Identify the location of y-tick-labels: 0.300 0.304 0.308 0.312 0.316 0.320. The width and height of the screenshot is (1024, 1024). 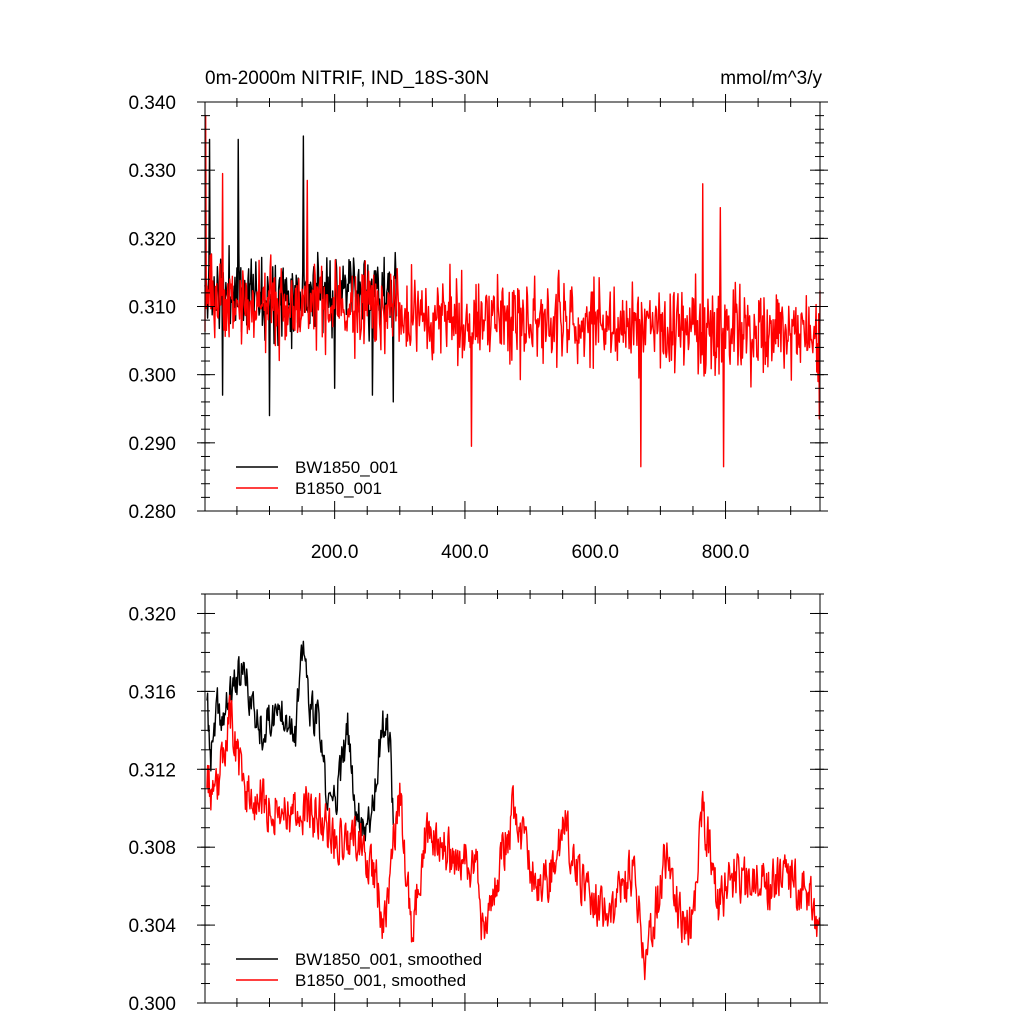
(152, 809).